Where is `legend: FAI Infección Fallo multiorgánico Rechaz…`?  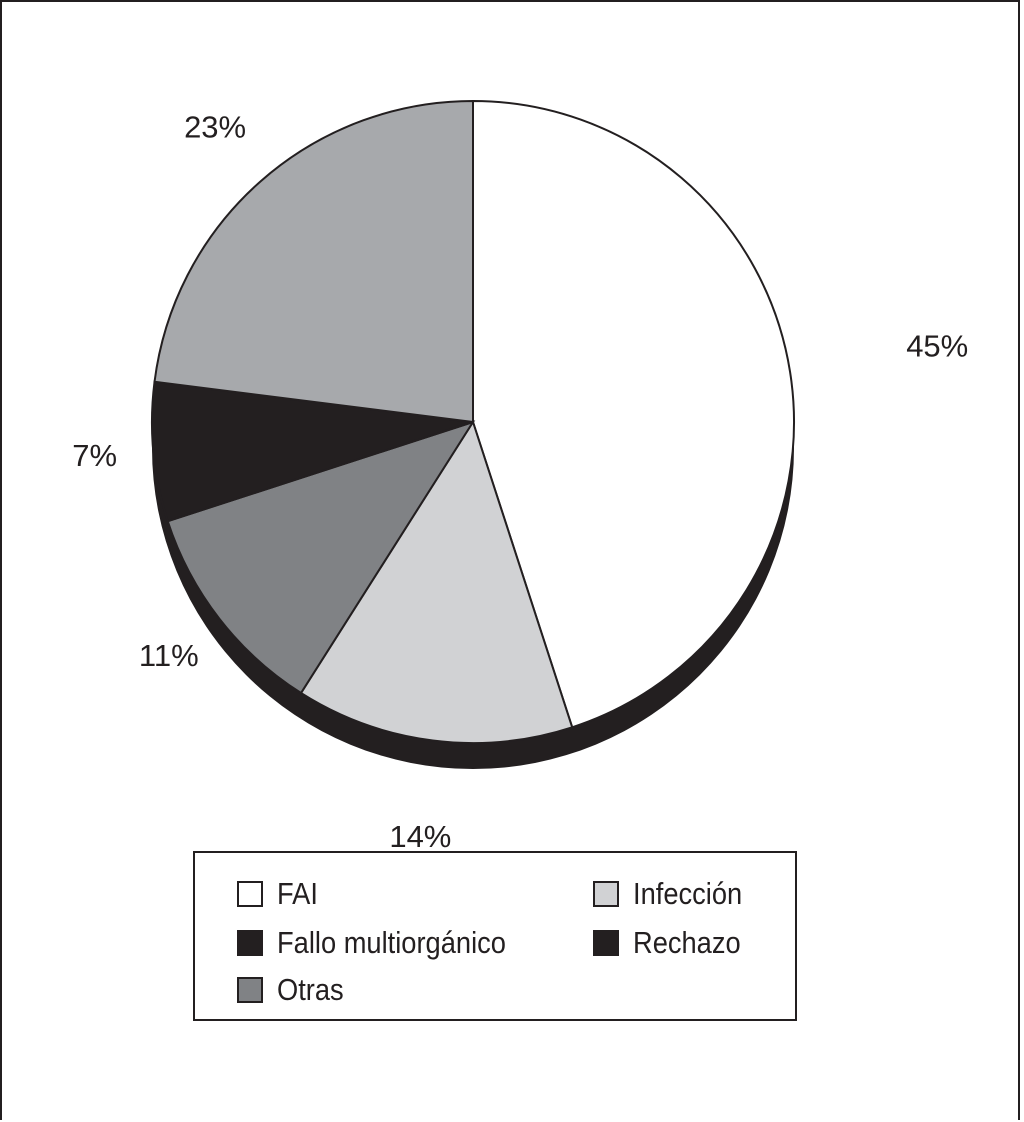
legend: FAI Infección Fallo multiorgánico Rechaz… is located at coordinates (495, 936).